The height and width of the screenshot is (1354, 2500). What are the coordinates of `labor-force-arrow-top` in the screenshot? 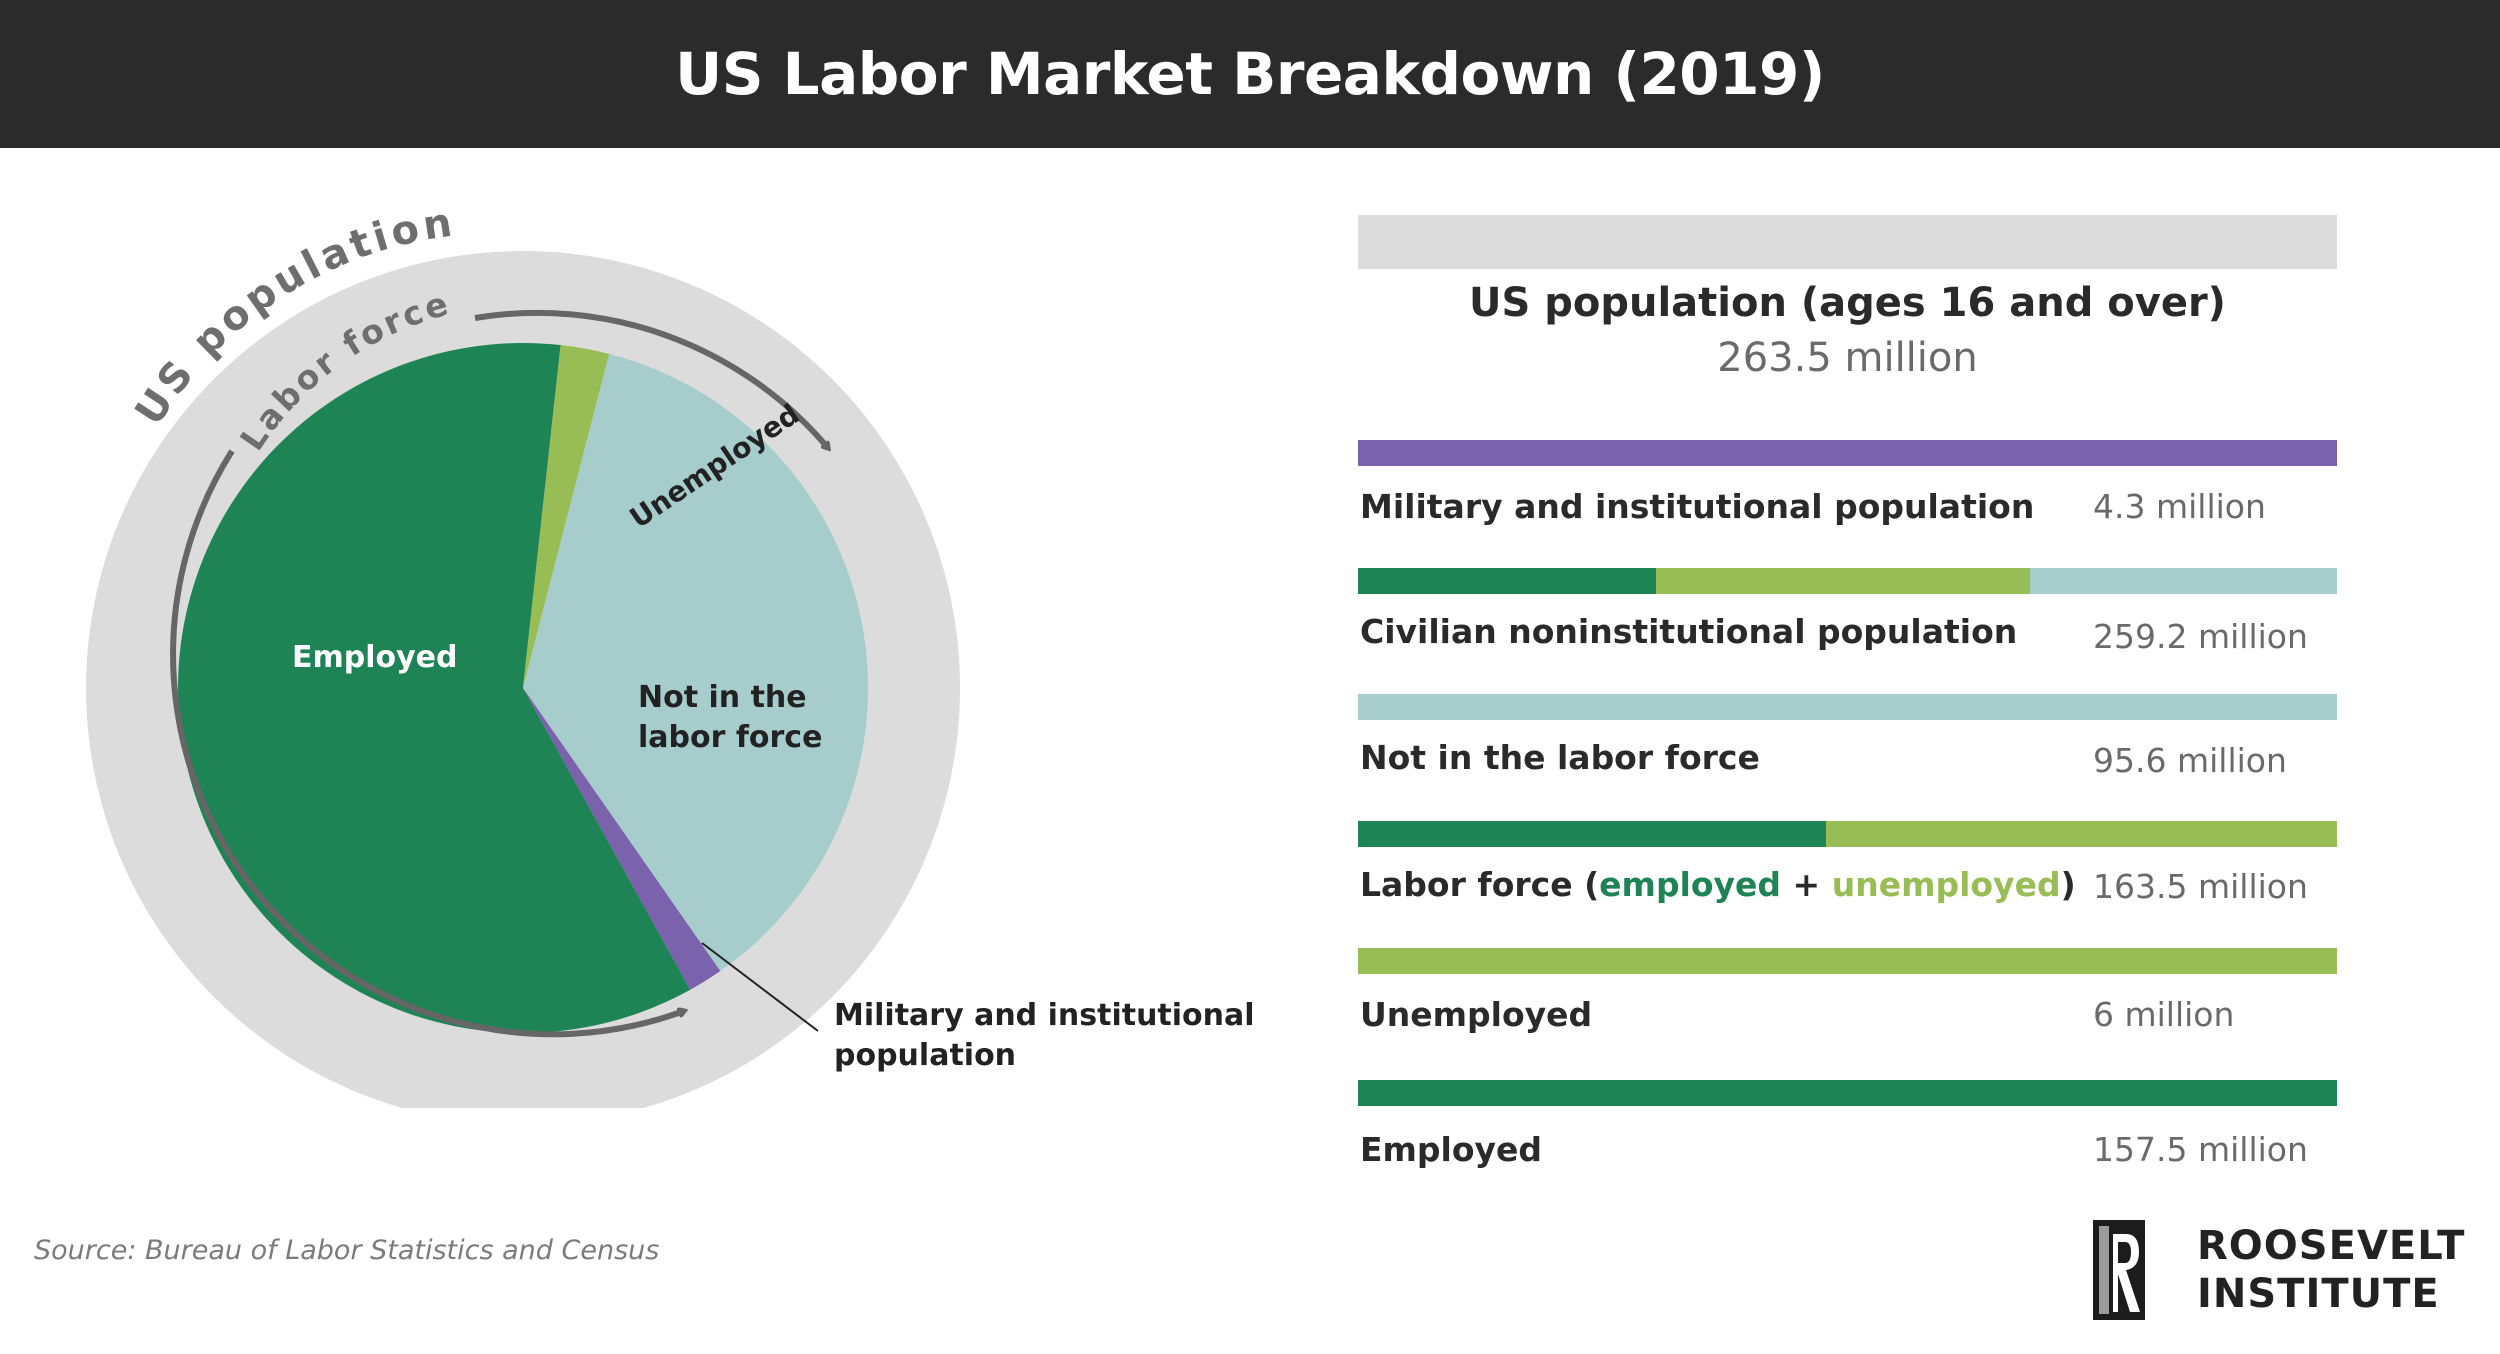 It's located at (651, 378).